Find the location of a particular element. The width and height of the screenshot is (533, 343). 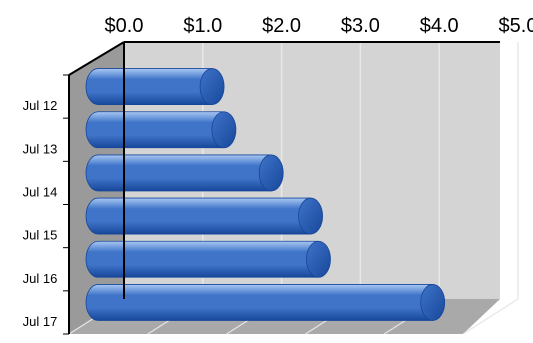

y-axis-ticks: Jul 12 Jul 13 Jul 14 Jul 15 Jul 16 Jul 17 is located at coordinates (46, 216).